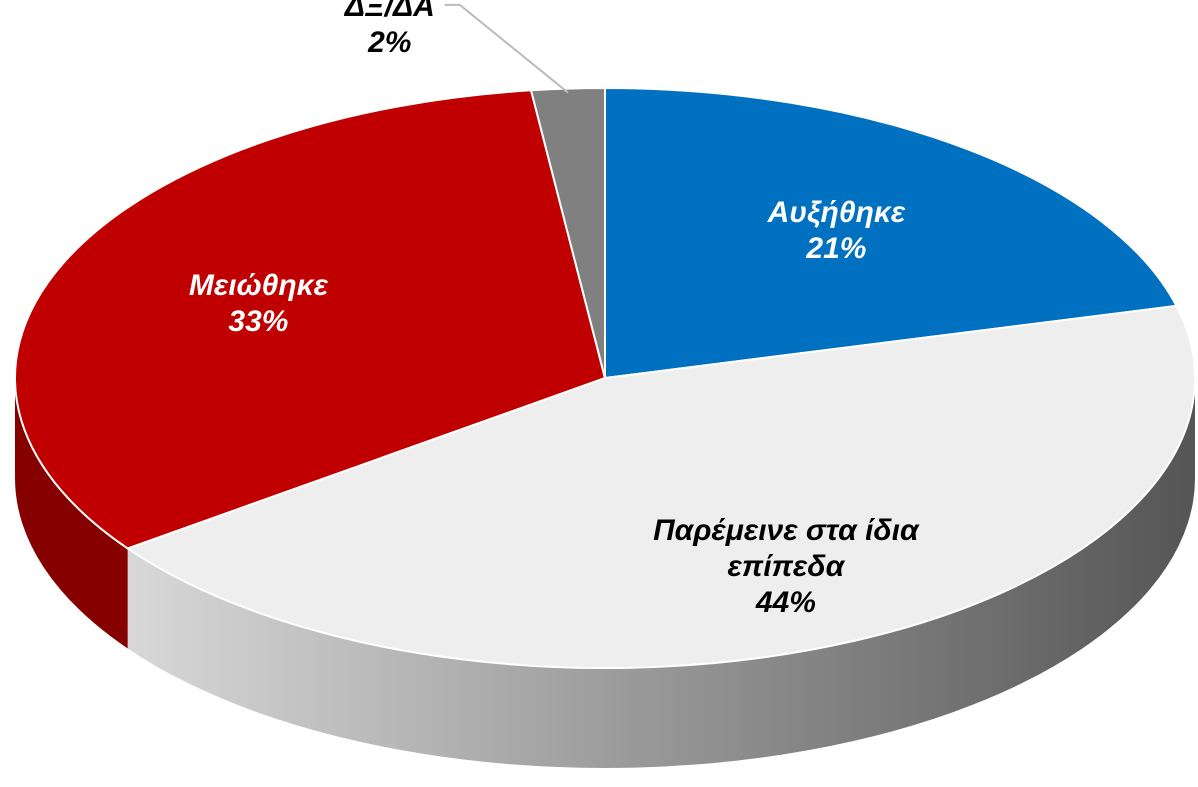  I want to click on slice-name: ΔΞ/ΔΑ, so click(389, 11).